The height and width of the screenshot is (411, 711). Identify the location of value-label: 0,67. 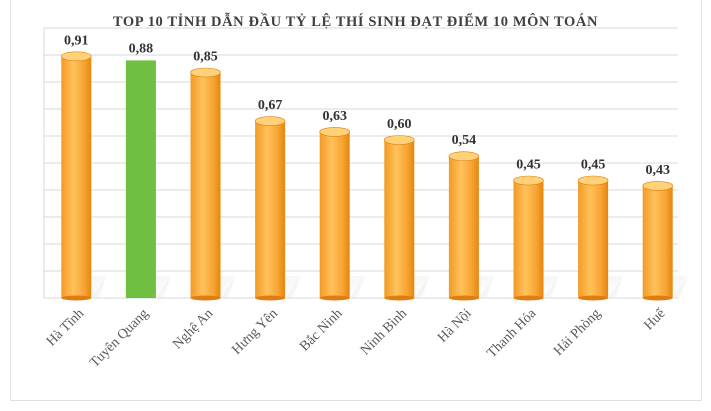
(270, 105).